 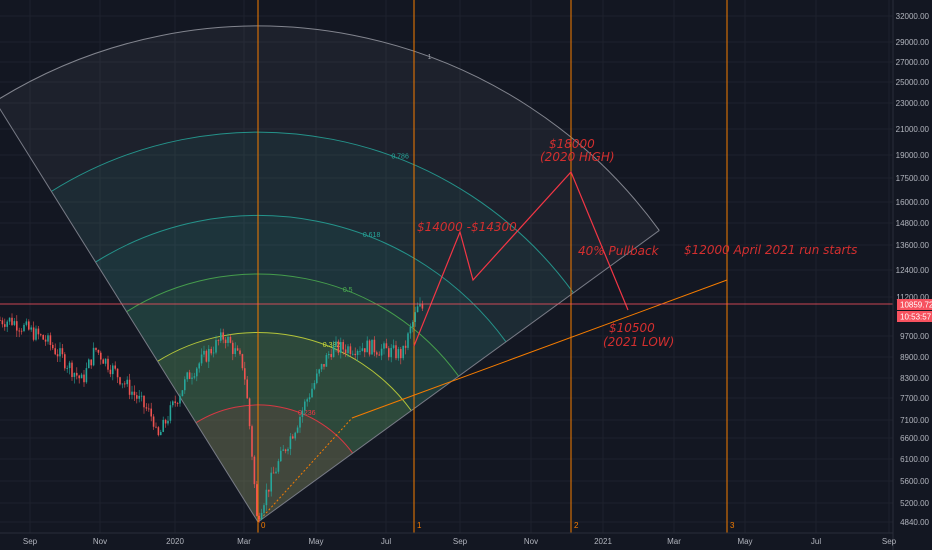 I want to click on price-tick-label: 7700.00, so click(x=914, y=398).